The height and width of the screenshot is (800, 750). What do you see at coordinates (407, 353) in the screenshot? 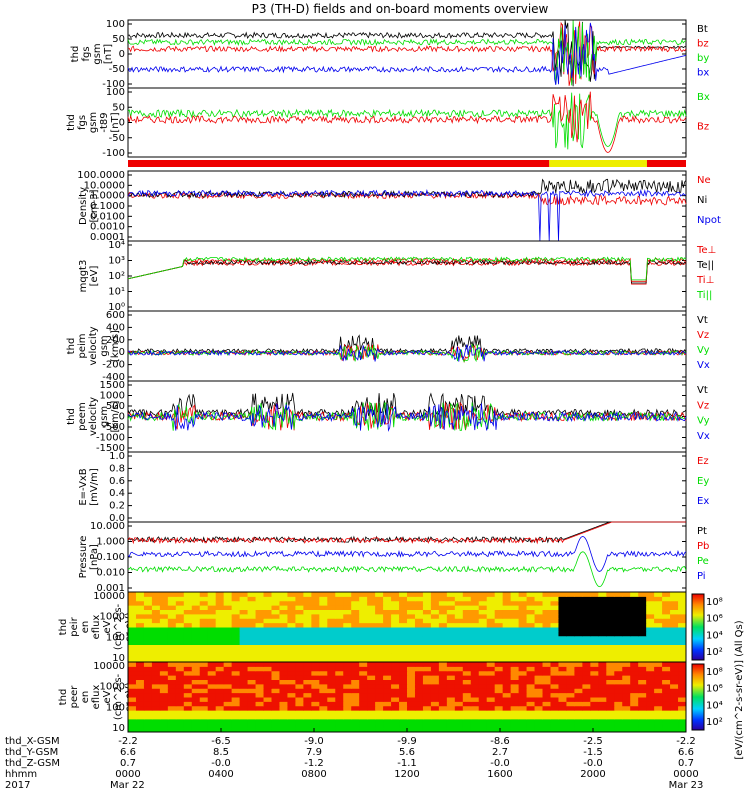
I see `series-line-vy` at bounding box center [407, 353].